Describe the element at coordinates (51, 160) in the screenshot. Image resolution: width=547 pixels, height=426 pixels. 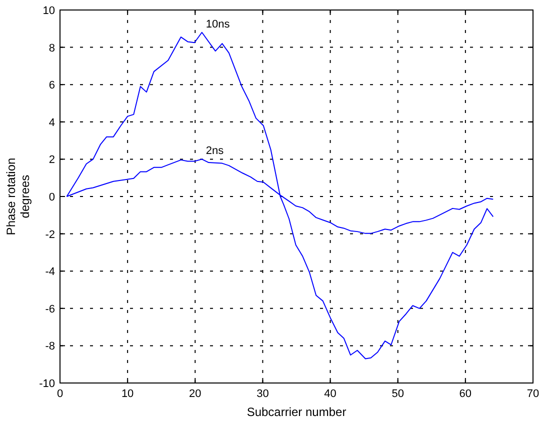
I see `y-tick-label: 2` at that location.